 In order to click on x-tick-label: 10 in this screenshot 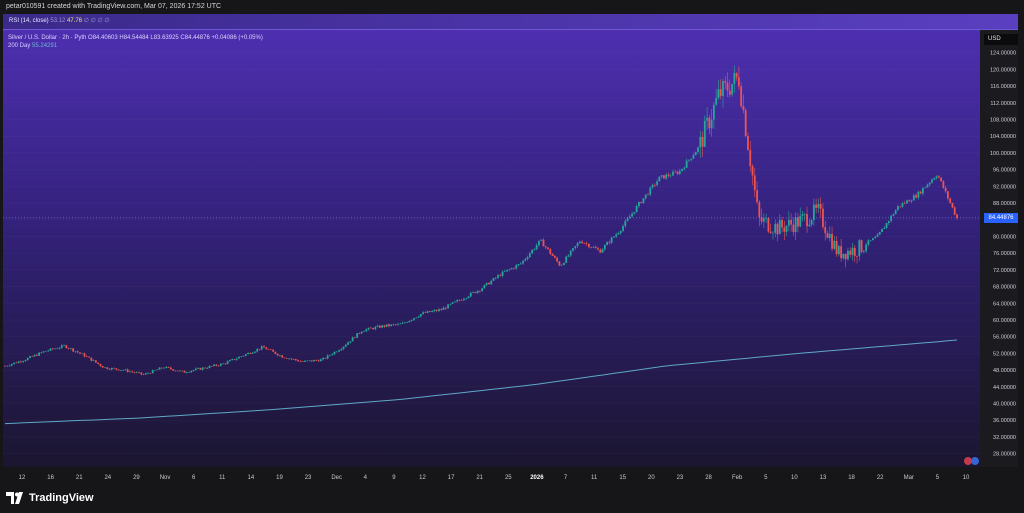, I will do `click(966, 478)`.